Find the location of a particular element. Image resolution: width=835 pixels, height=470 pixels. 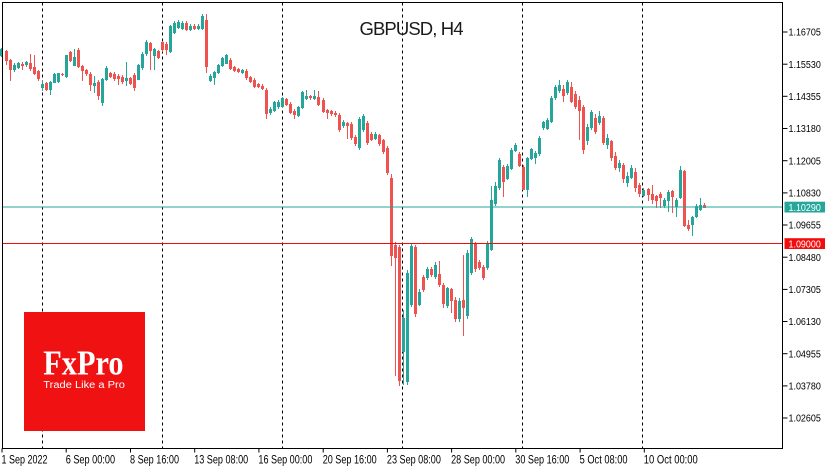

svg-text: 30 Sep 16:00 is located at coordinates (542, 460).